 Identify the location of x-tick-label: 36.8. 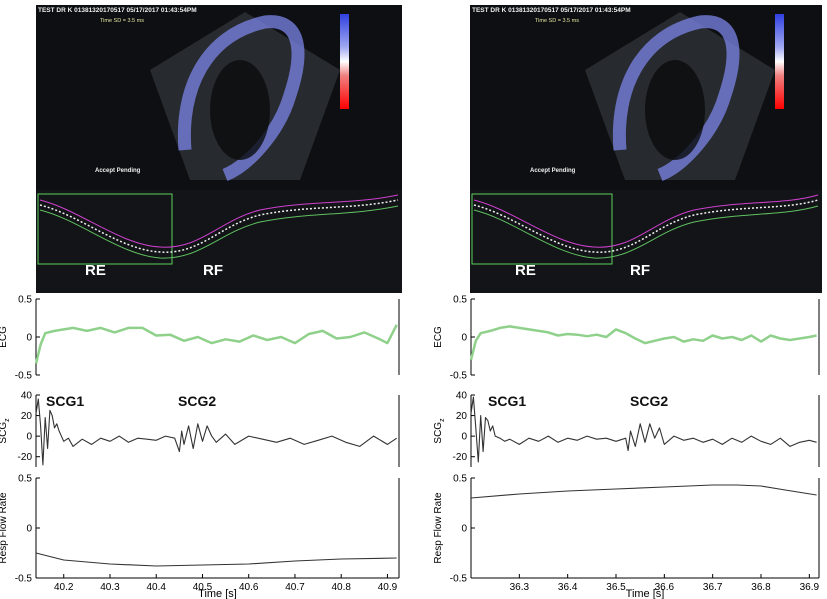
(761, 587).